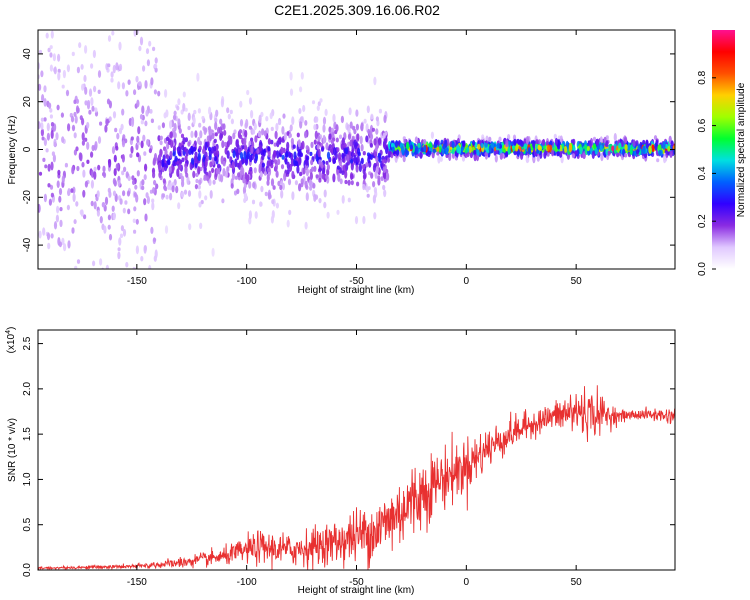 The image size is (750, 600). Describe the element at coordinates (577, 582) in the screenshot. I see `x-tick-label: 50` at that location.